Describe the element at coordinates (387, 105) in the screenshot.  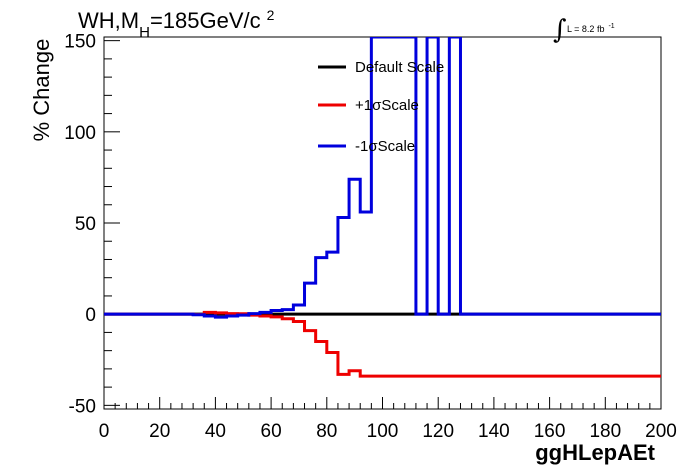
I see `legend-label-plus: +1σScale` at that location.